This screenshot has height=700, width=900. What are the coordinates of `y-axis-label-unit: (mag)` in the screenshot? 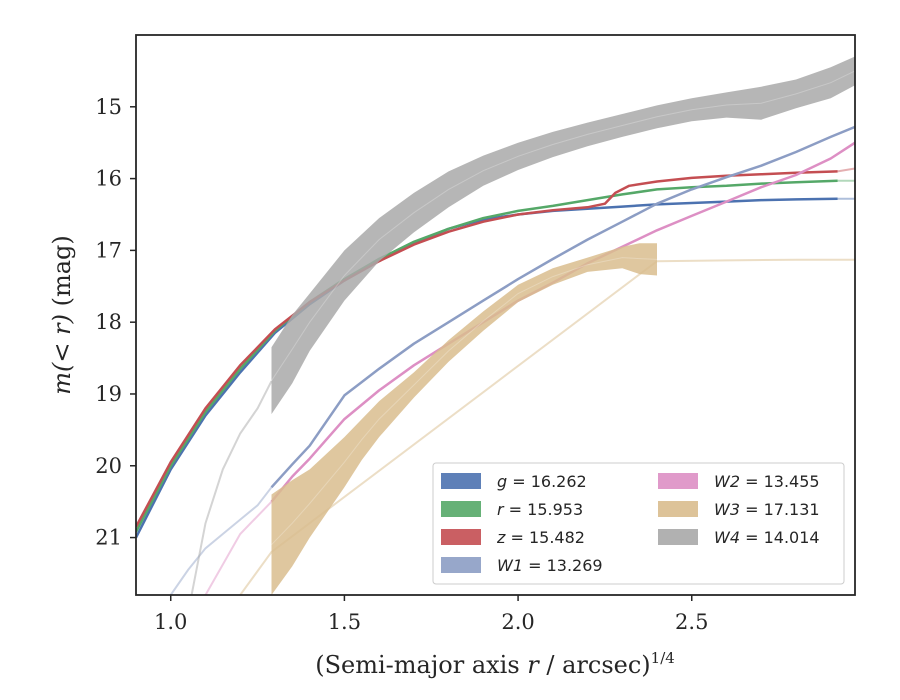 It's located at (62, 274).